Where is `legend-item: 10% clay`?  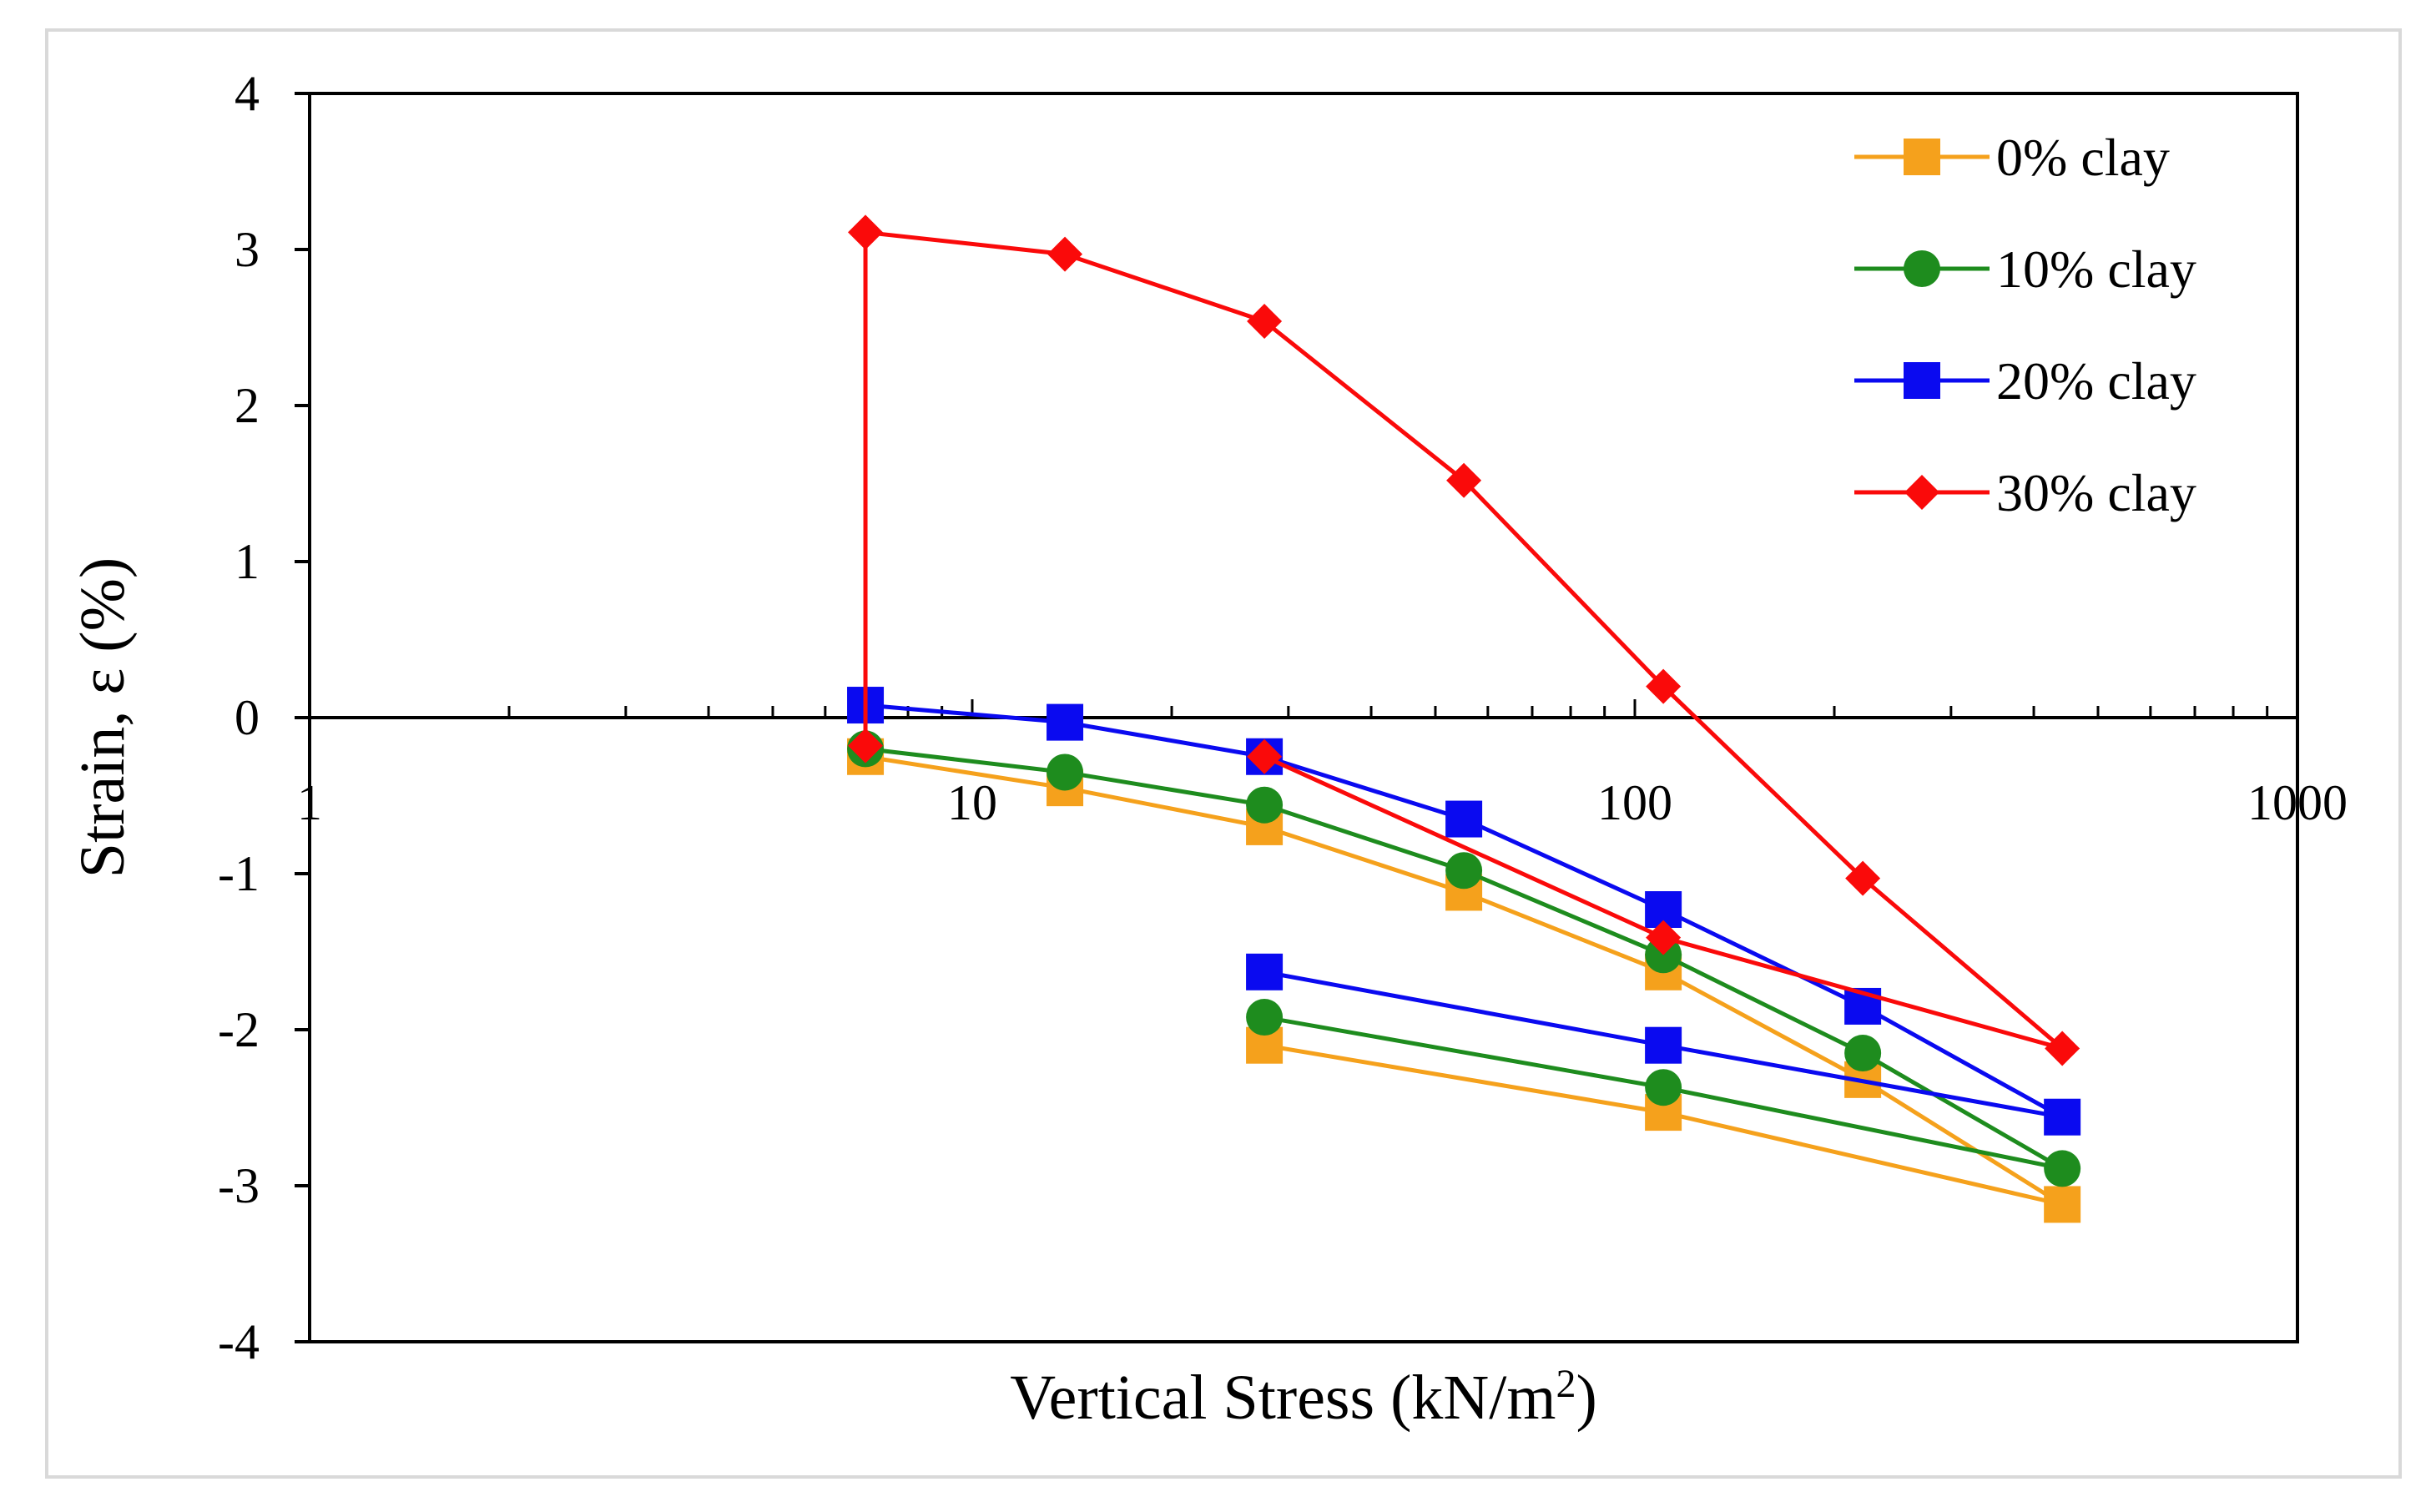 legend-item: 10% clay is located at coordinates (2025, 269).